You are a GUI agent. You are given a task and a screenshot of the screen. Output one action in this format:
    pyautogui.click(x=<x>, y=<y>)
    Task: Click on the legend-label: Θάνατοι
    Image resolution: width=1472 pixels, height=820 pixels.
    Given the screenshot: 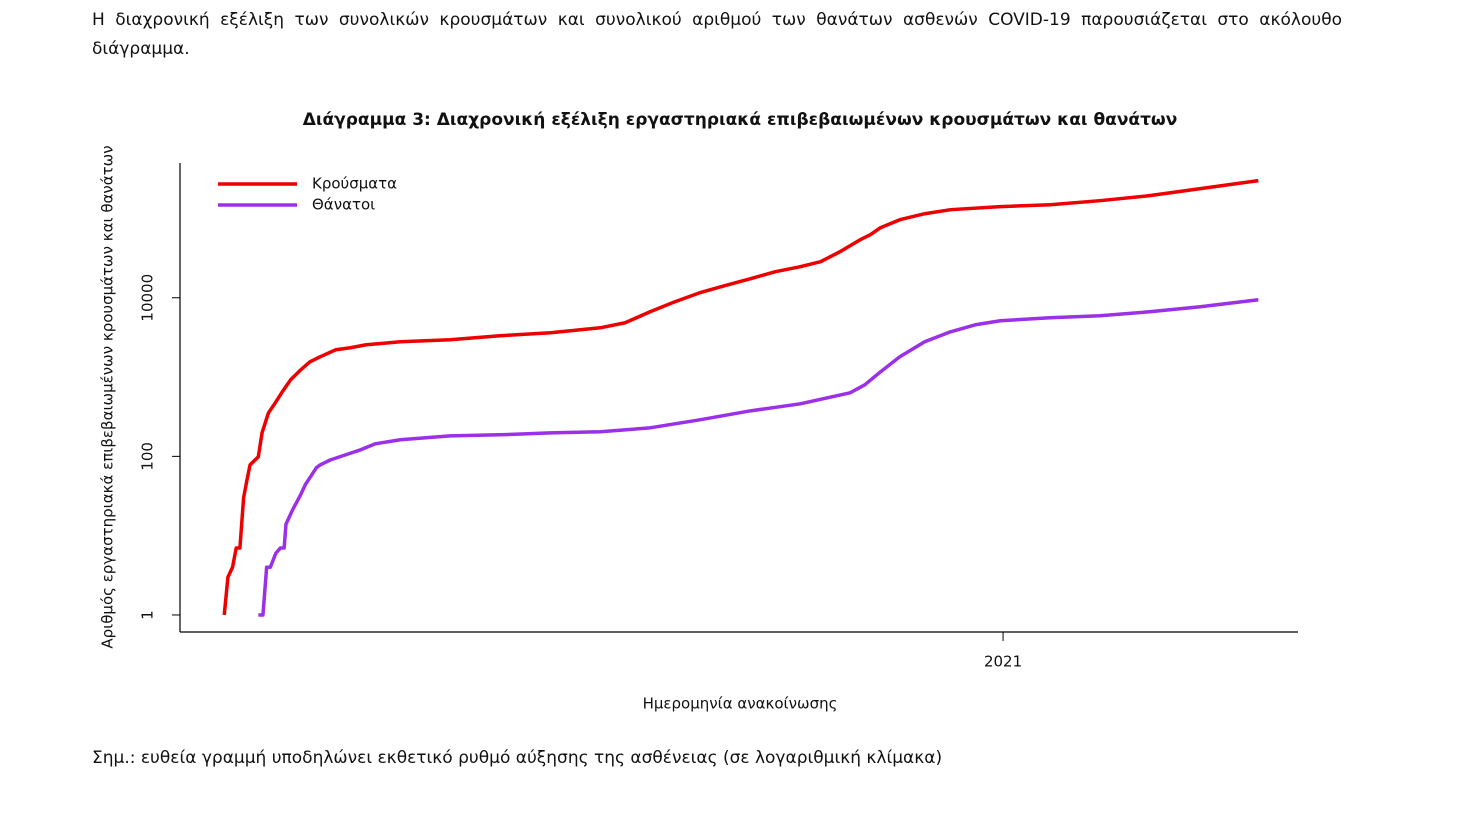 What is the action you would take?
    pyautogui.click(x=343, y=205)
    